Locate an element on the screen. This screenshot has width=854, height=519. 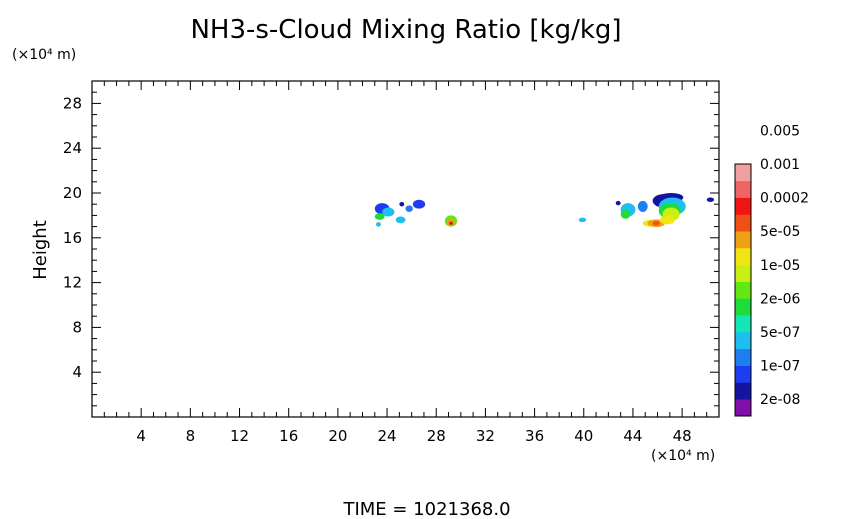
y-tick-label-6: 28 is located at coordinates (72, 103).